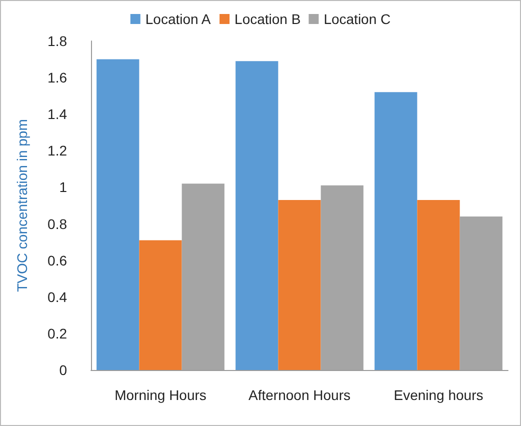 This screenshot has width=521, height=426. I want to click on y-tick-label: 0, so click(63, 370).